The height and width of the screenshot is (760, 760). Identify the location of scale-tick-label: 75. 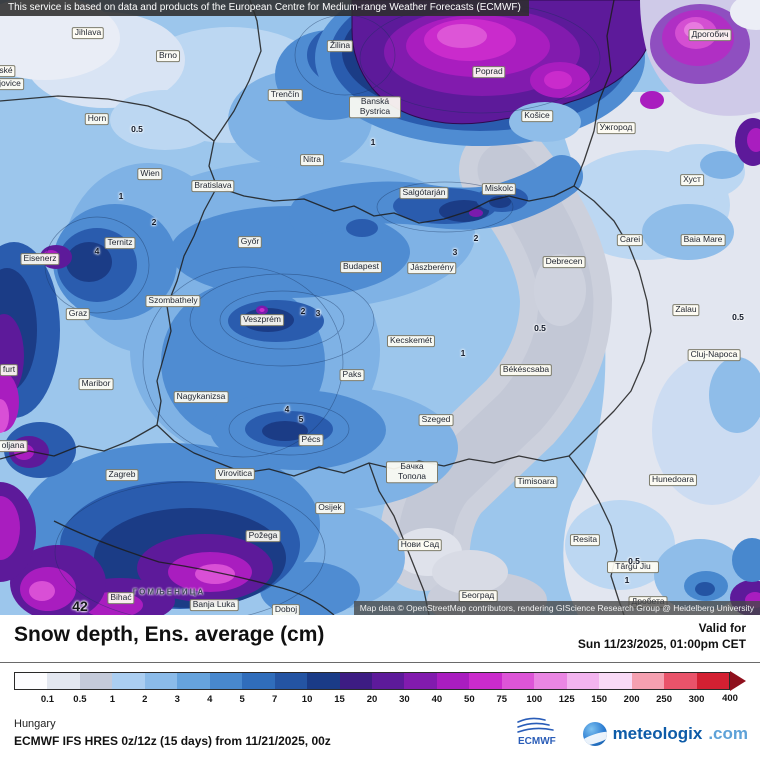
(502, 699).